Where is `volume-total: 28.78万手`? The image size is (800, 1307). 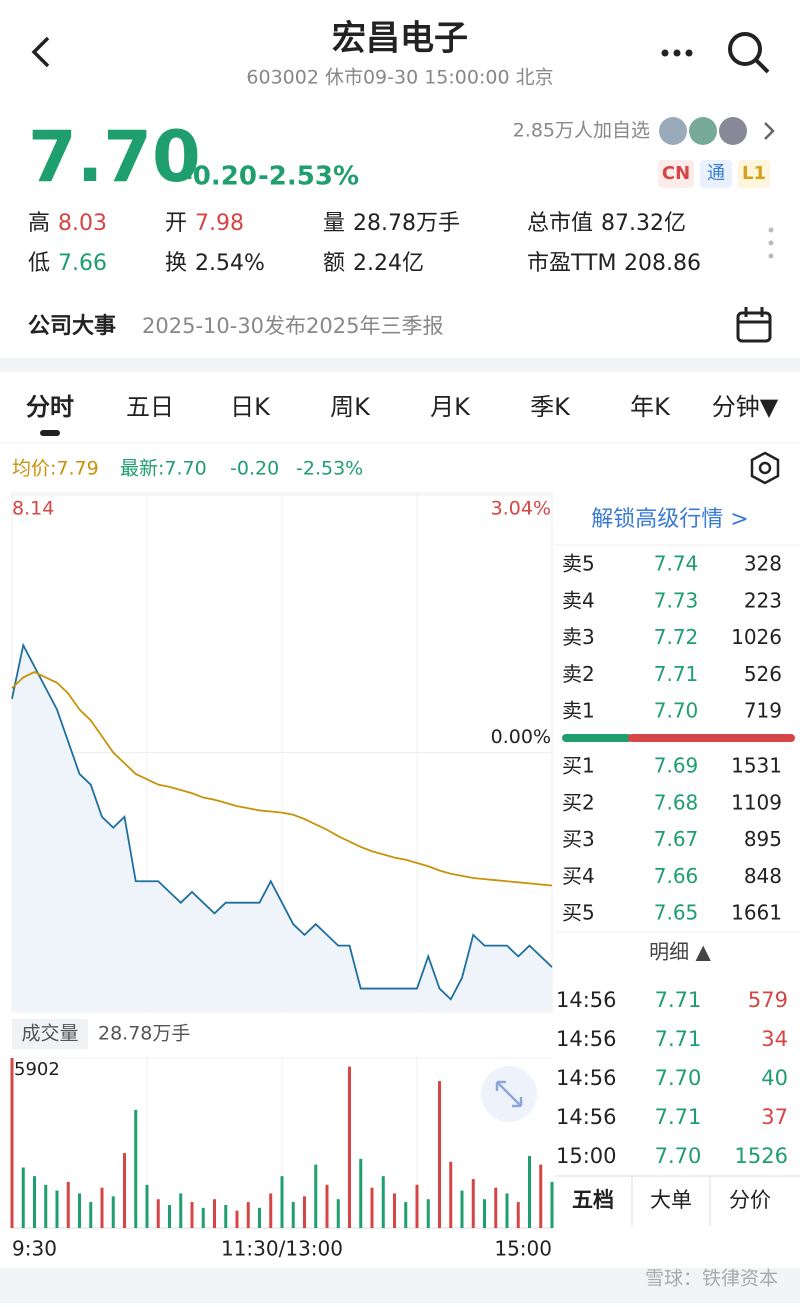 volume-total: 28.78万手 is located at coordinates (144, 1034).